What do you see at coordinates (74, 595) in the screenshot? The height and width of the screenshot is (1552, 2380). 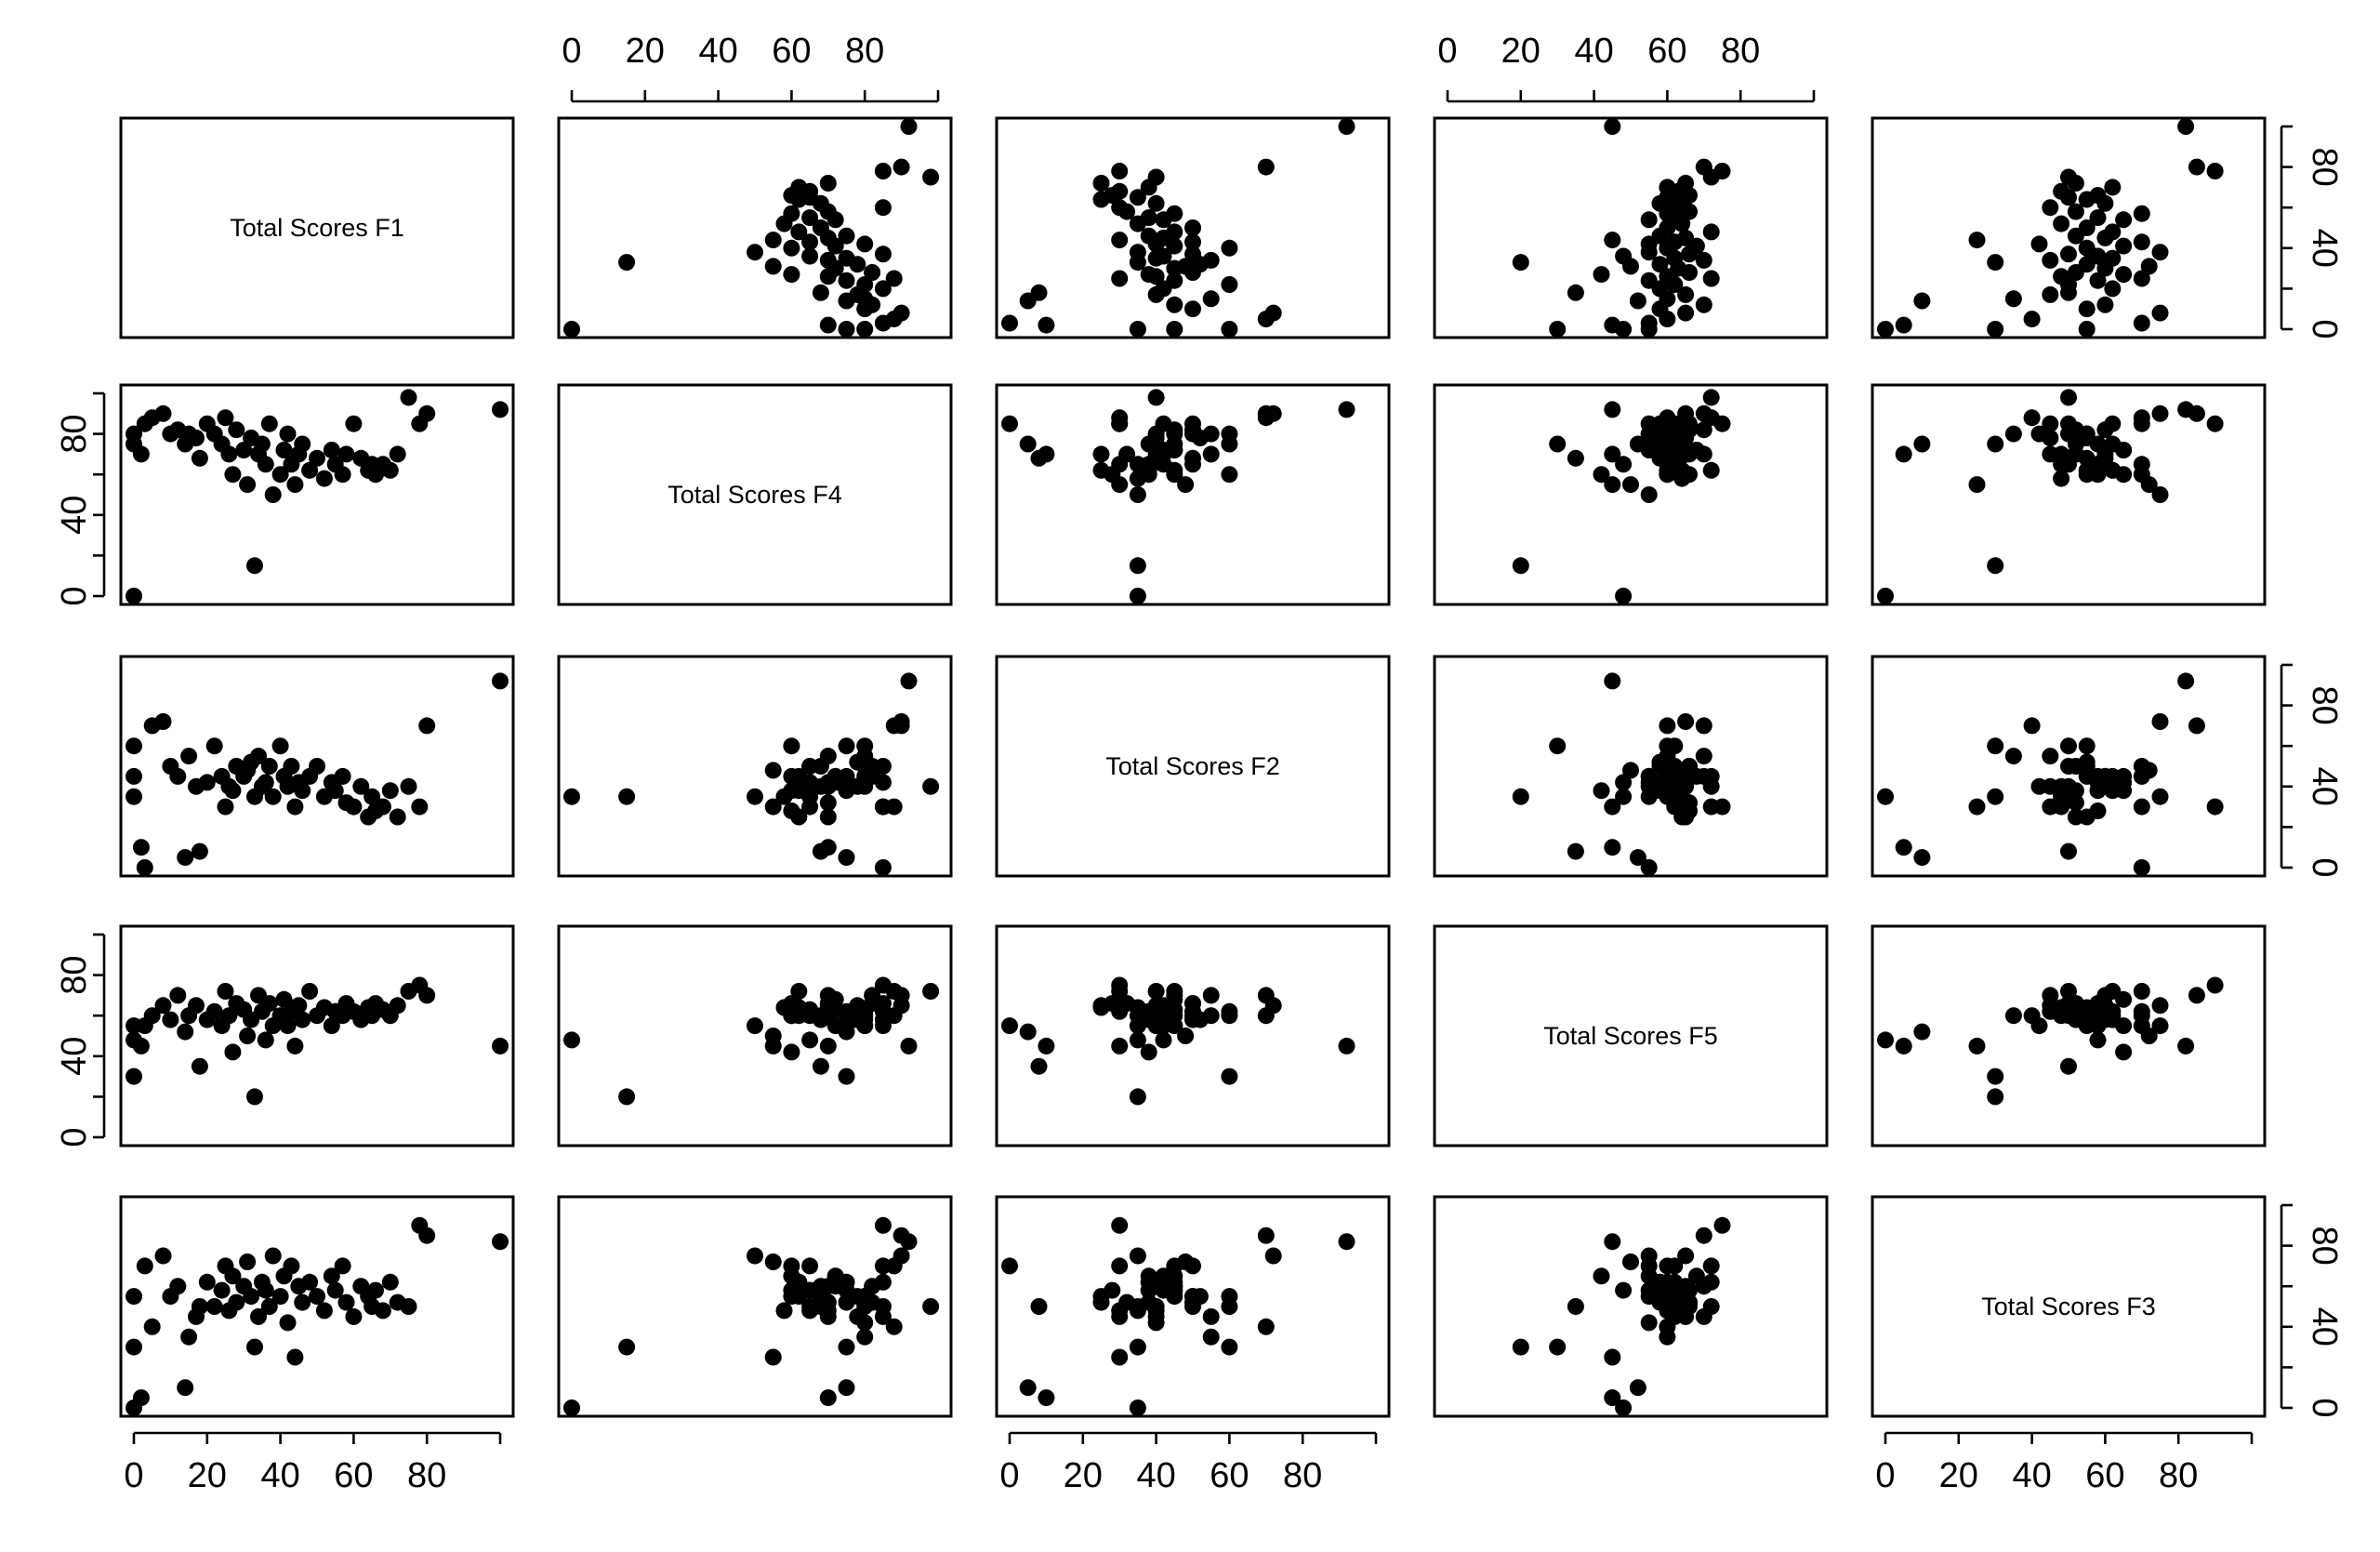 I see `y-tick-label: 0` at bounding box center [74, 595].